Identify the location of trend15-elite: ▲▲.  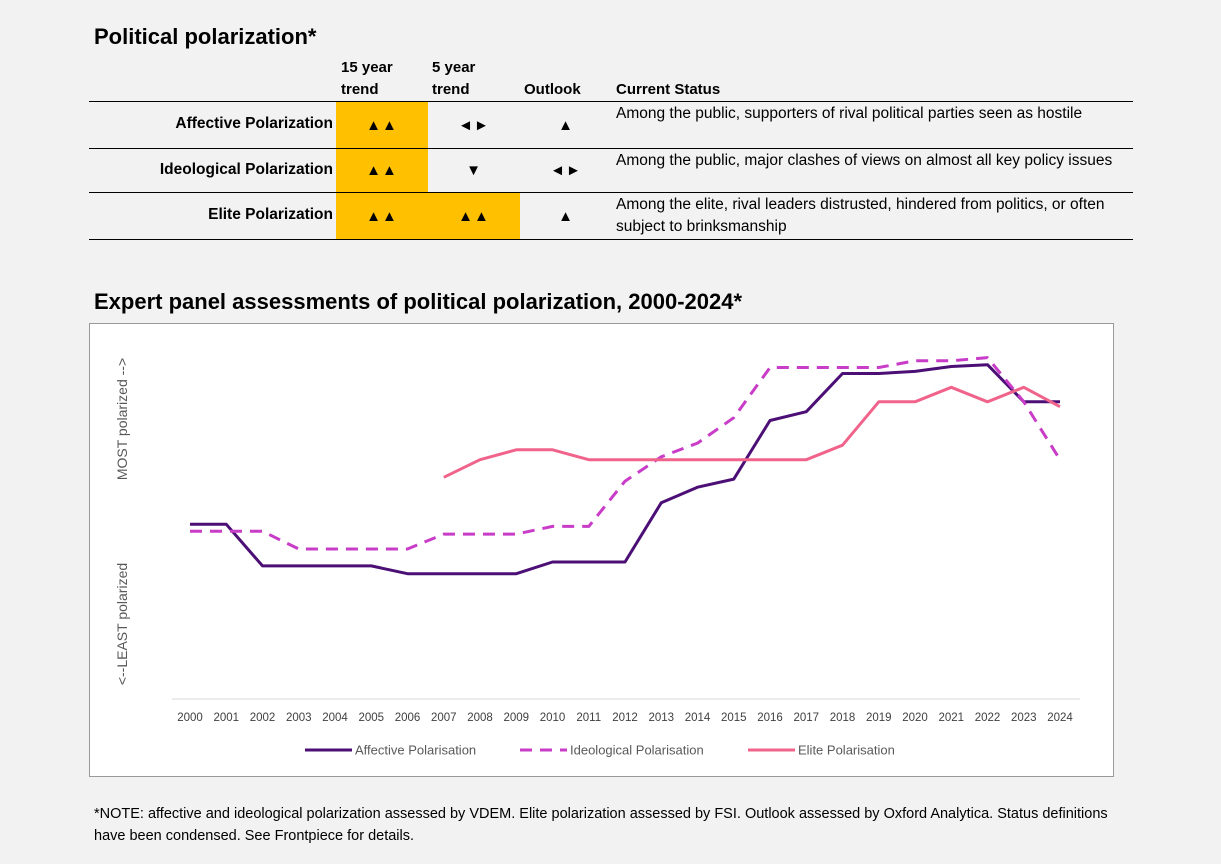
(382, 216).